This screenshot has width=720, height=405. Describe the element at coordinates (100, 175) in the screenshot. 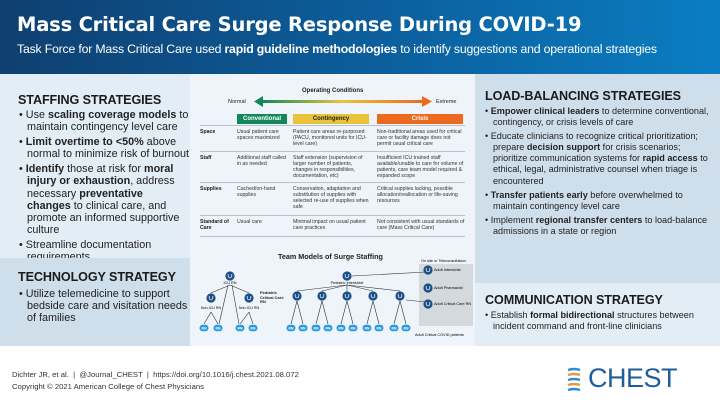

I see `list-text: moral injury or exhaustion` at that location.